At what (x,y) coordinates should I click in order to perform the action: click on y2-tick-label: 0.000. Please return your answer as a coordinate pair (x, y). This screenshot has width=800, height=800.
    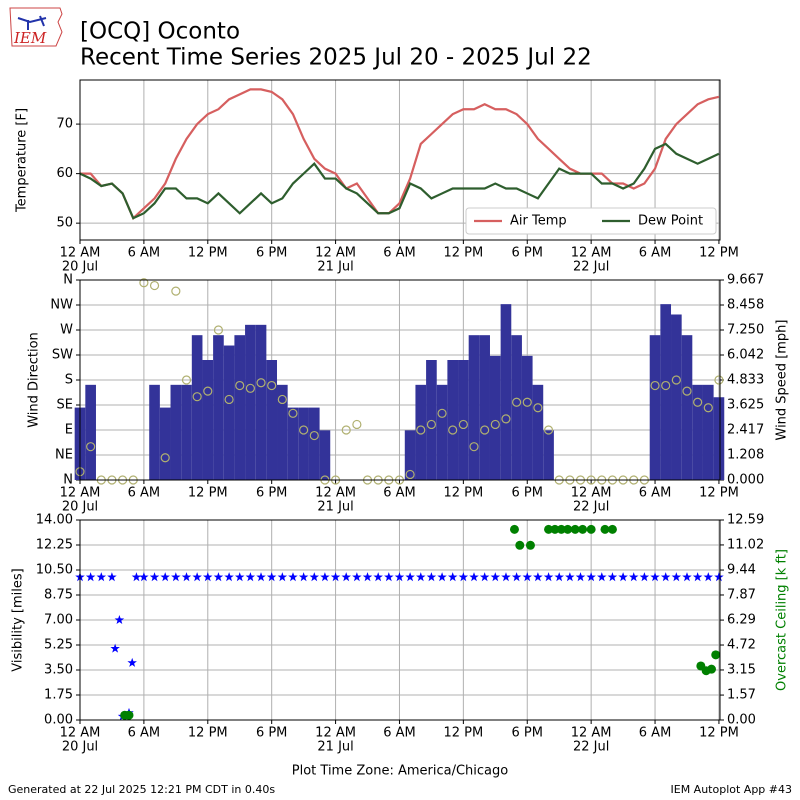
    Looking at the image, I should click on (745, 480).